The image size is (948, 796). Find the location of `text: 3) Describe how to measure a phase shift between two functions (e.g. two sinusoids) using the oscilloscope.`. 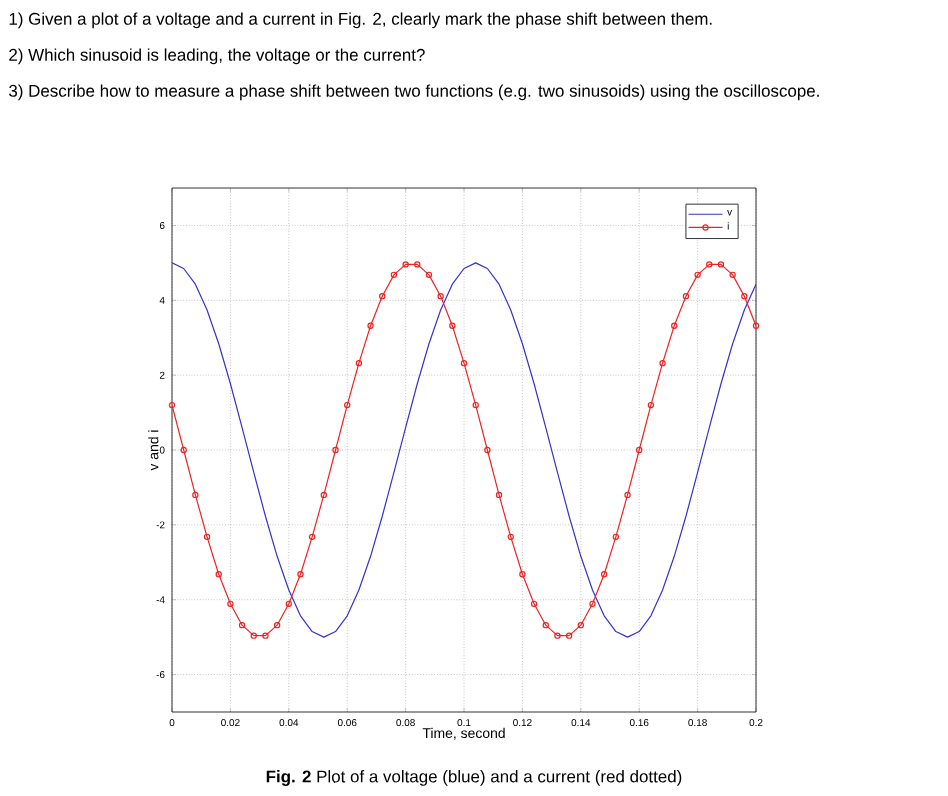

text: 3) Describe how to measure a phase shift between two functions (e.g. two sinusoids) using the oscilloscope. is located at coordinates (414, 92).